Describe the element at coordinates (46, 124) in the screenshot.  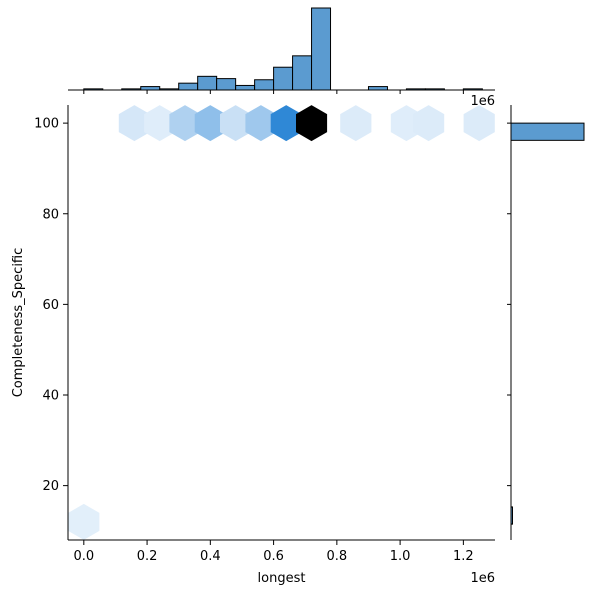
I see `y-tick-label: 100` at that location.